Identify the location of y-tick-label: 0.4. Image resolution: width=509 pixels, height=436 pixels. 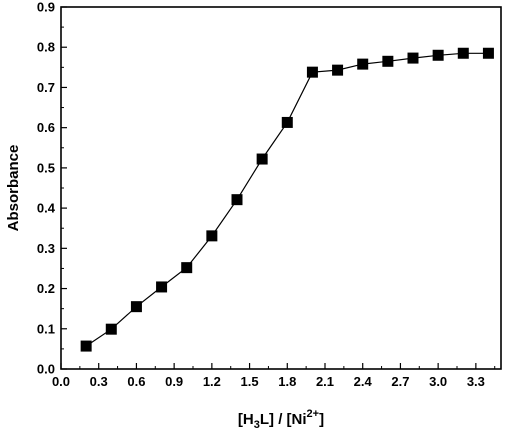
(46, 208).